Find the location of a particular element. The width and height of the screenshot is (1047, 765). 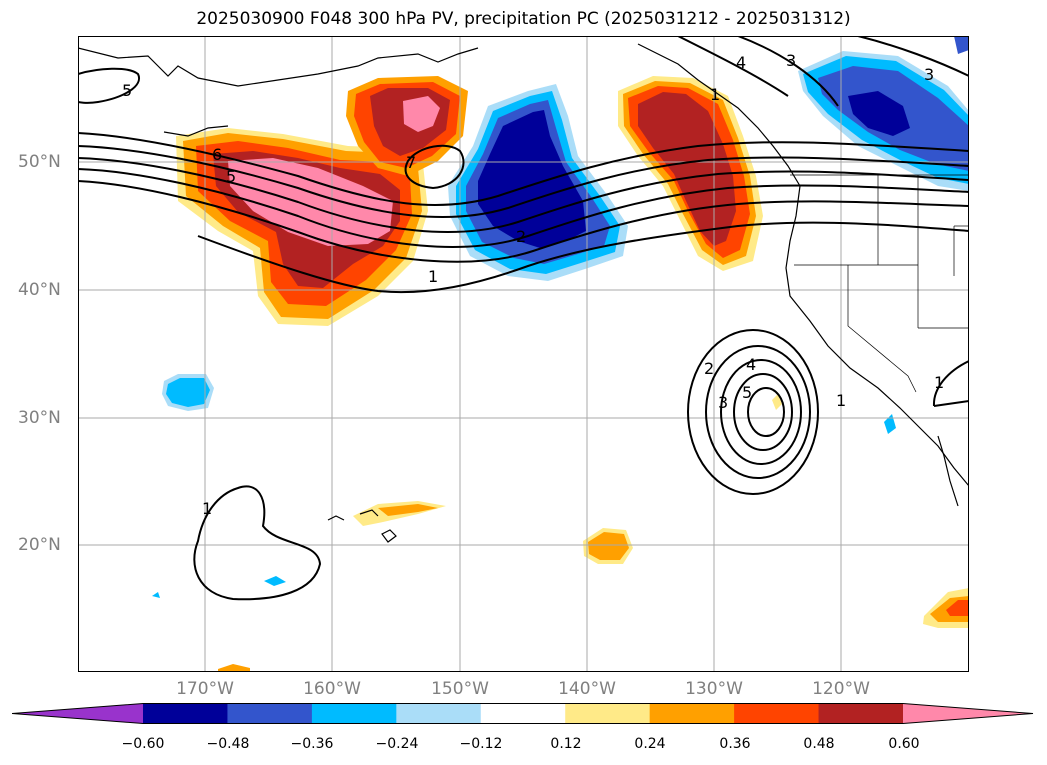

colorbar-extend-low is located at coordinates (77, 713).